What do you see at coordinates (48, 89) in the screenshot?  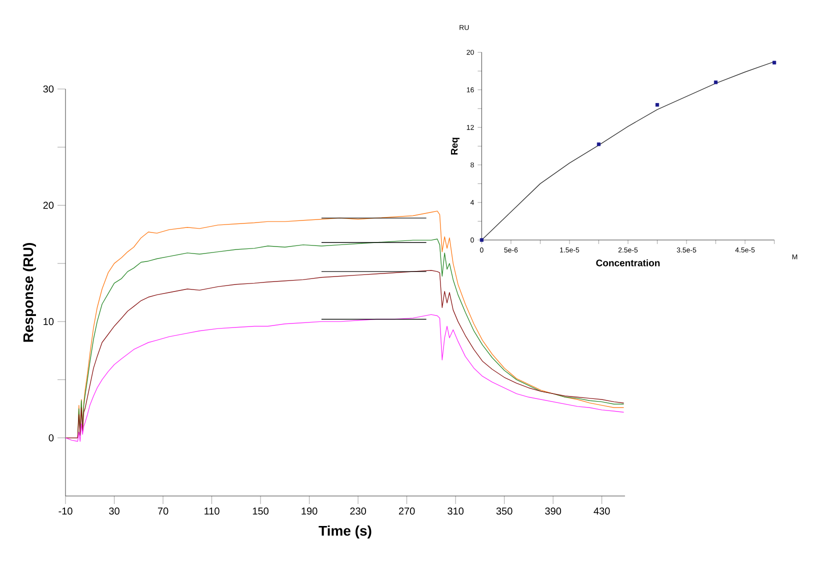 I see `y-tick-label: 30` at bounding box center [48, 89].